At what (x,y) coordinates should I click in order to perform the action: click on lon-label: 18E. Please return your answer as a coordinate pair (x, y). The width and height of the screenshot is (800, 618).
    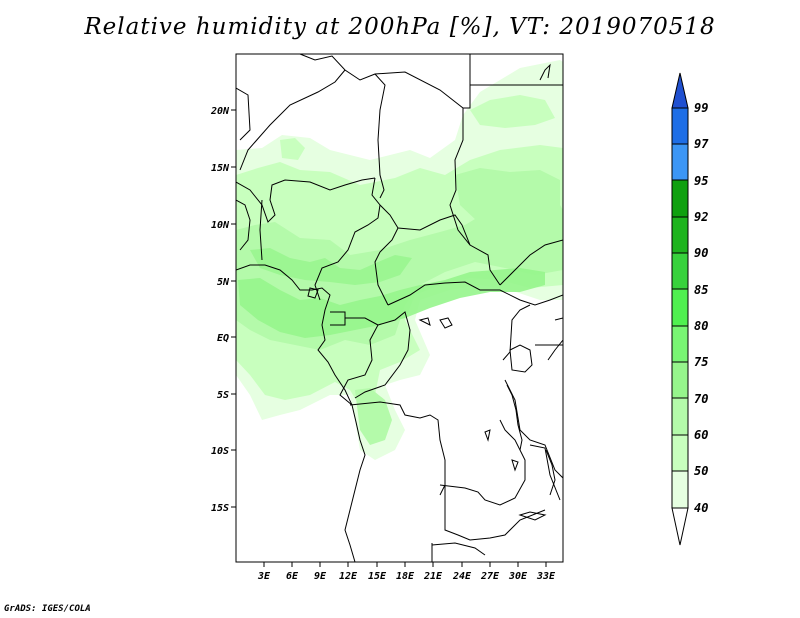
    Looking at the image, I should click on (405, 576).